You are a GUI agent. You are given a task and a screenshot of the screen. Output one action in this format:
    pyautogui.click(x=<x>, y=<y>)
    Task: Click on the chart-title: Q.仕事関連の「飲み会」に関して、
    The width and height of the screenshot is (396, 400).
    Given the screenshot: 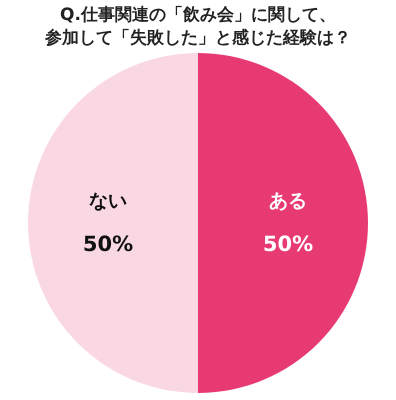 What is the action you would take?
    pyautogui.click(x=198, y=15)
    